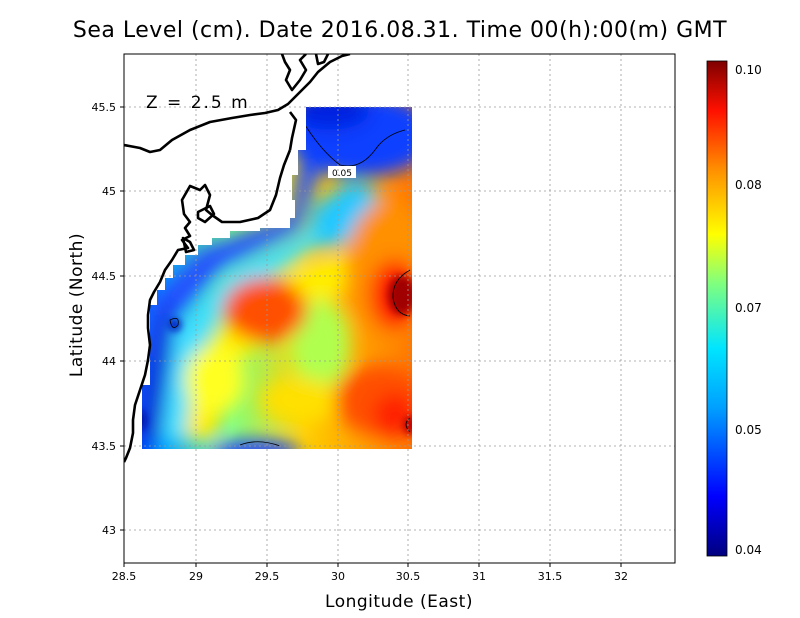 This screenshot has height=618, width=800. What do you see at coordinates (372, 565) in the screenshot?
I see `x-tick-marks` at bounding box center [372, 565].